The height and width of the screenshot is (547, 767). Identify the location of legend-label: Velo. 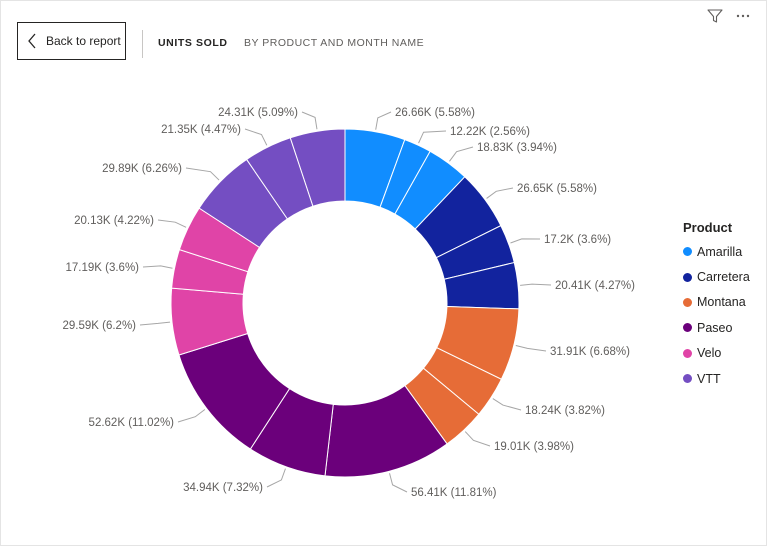
(709, 353).